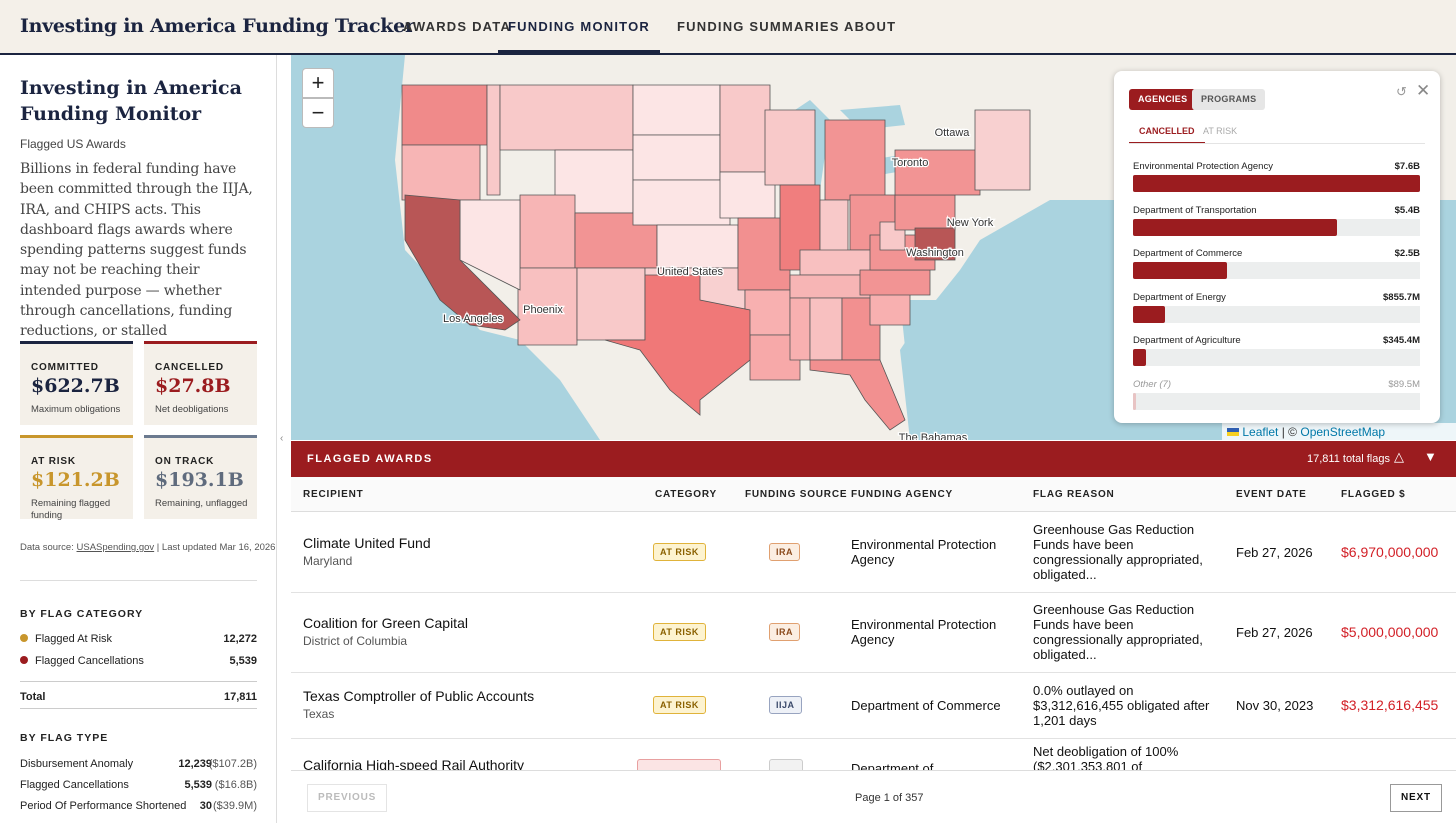 This screenshot has height=823, width=1456. Describe the element at coordinates (33, 697) in the screenshot. I see `total-label: Total` at that location.